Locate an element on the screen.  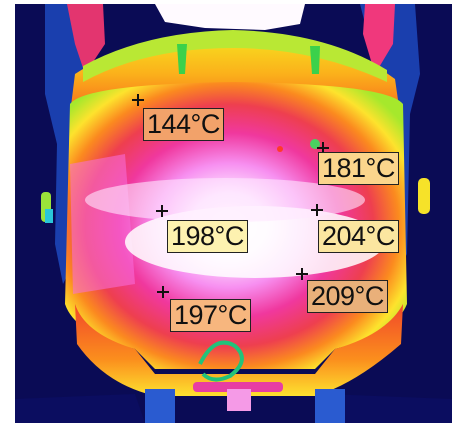
lid-rim is located at coordinates (235, 56).